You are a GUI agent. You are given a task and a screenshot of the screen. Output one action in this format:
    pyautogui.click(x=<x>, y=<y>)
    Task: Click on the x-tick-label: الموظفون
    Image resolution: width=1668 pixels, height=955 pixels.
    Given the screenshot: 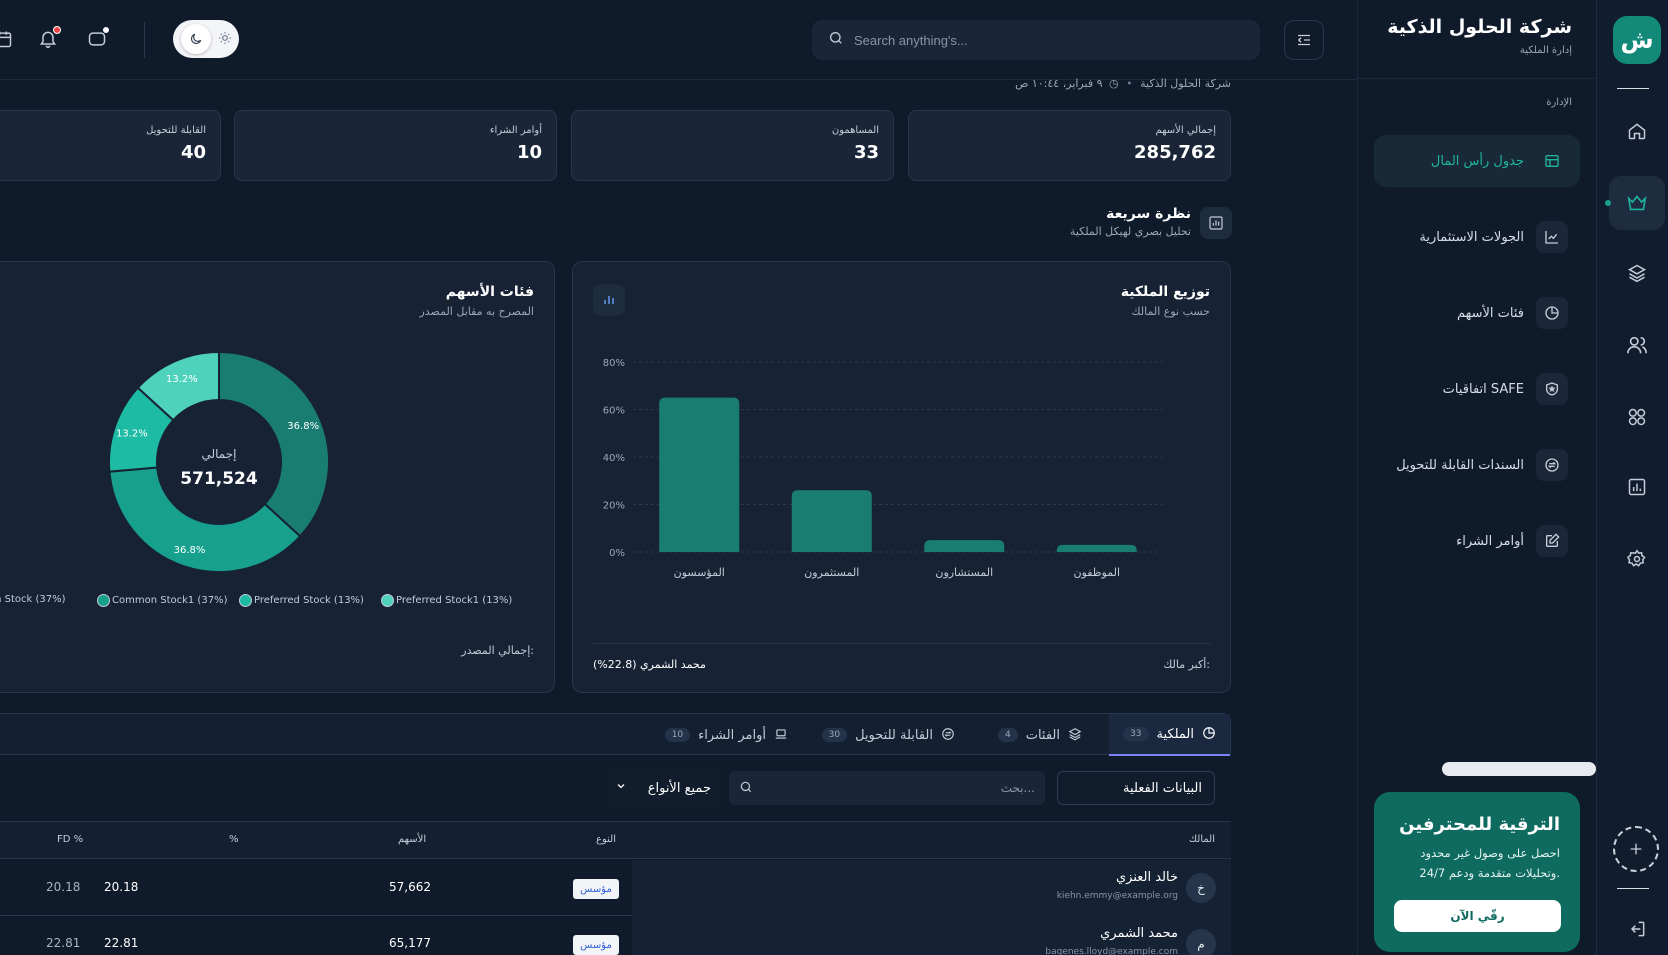 What is the action you would take?
    pyautogui.click(x=1096, y=572)
    